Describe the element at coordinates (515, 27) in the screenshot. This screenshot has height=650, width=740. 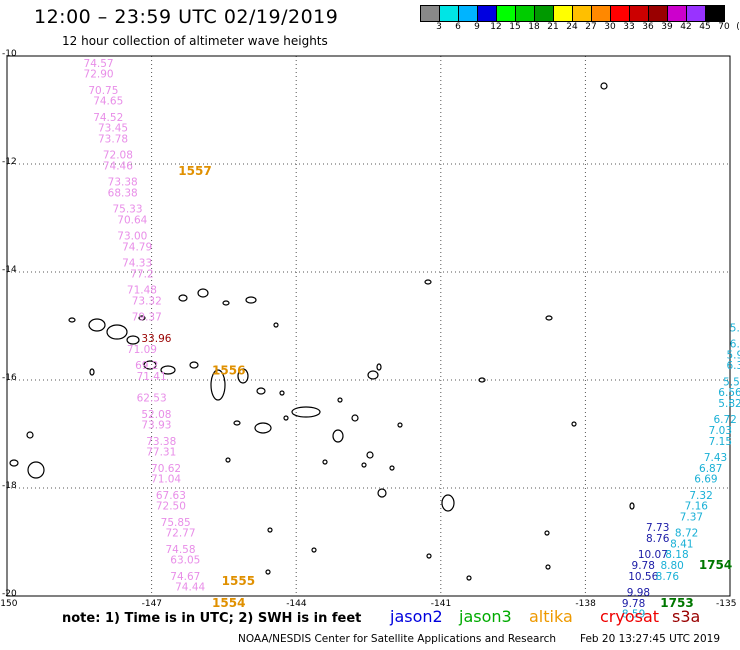
I see `color-scale-label: 15` at that location.